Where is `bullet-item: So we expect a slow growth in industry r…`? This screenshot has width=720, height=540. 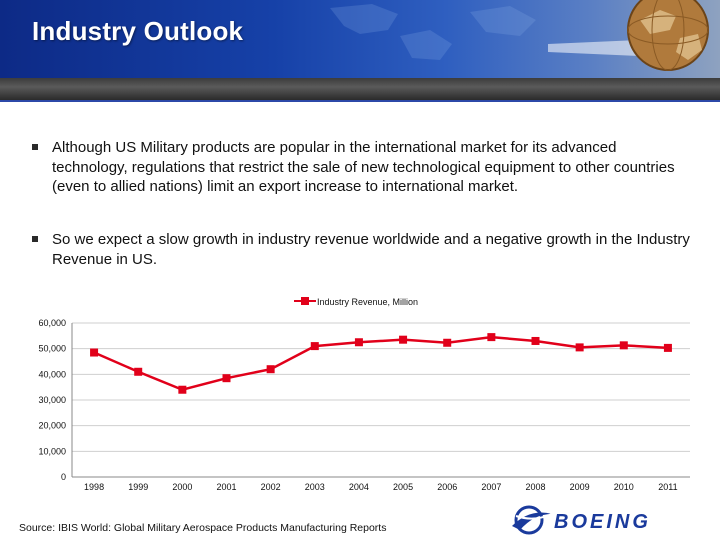
bullet-item: So we expect a slow growth in industry r… is located at coordinates (362, 249).